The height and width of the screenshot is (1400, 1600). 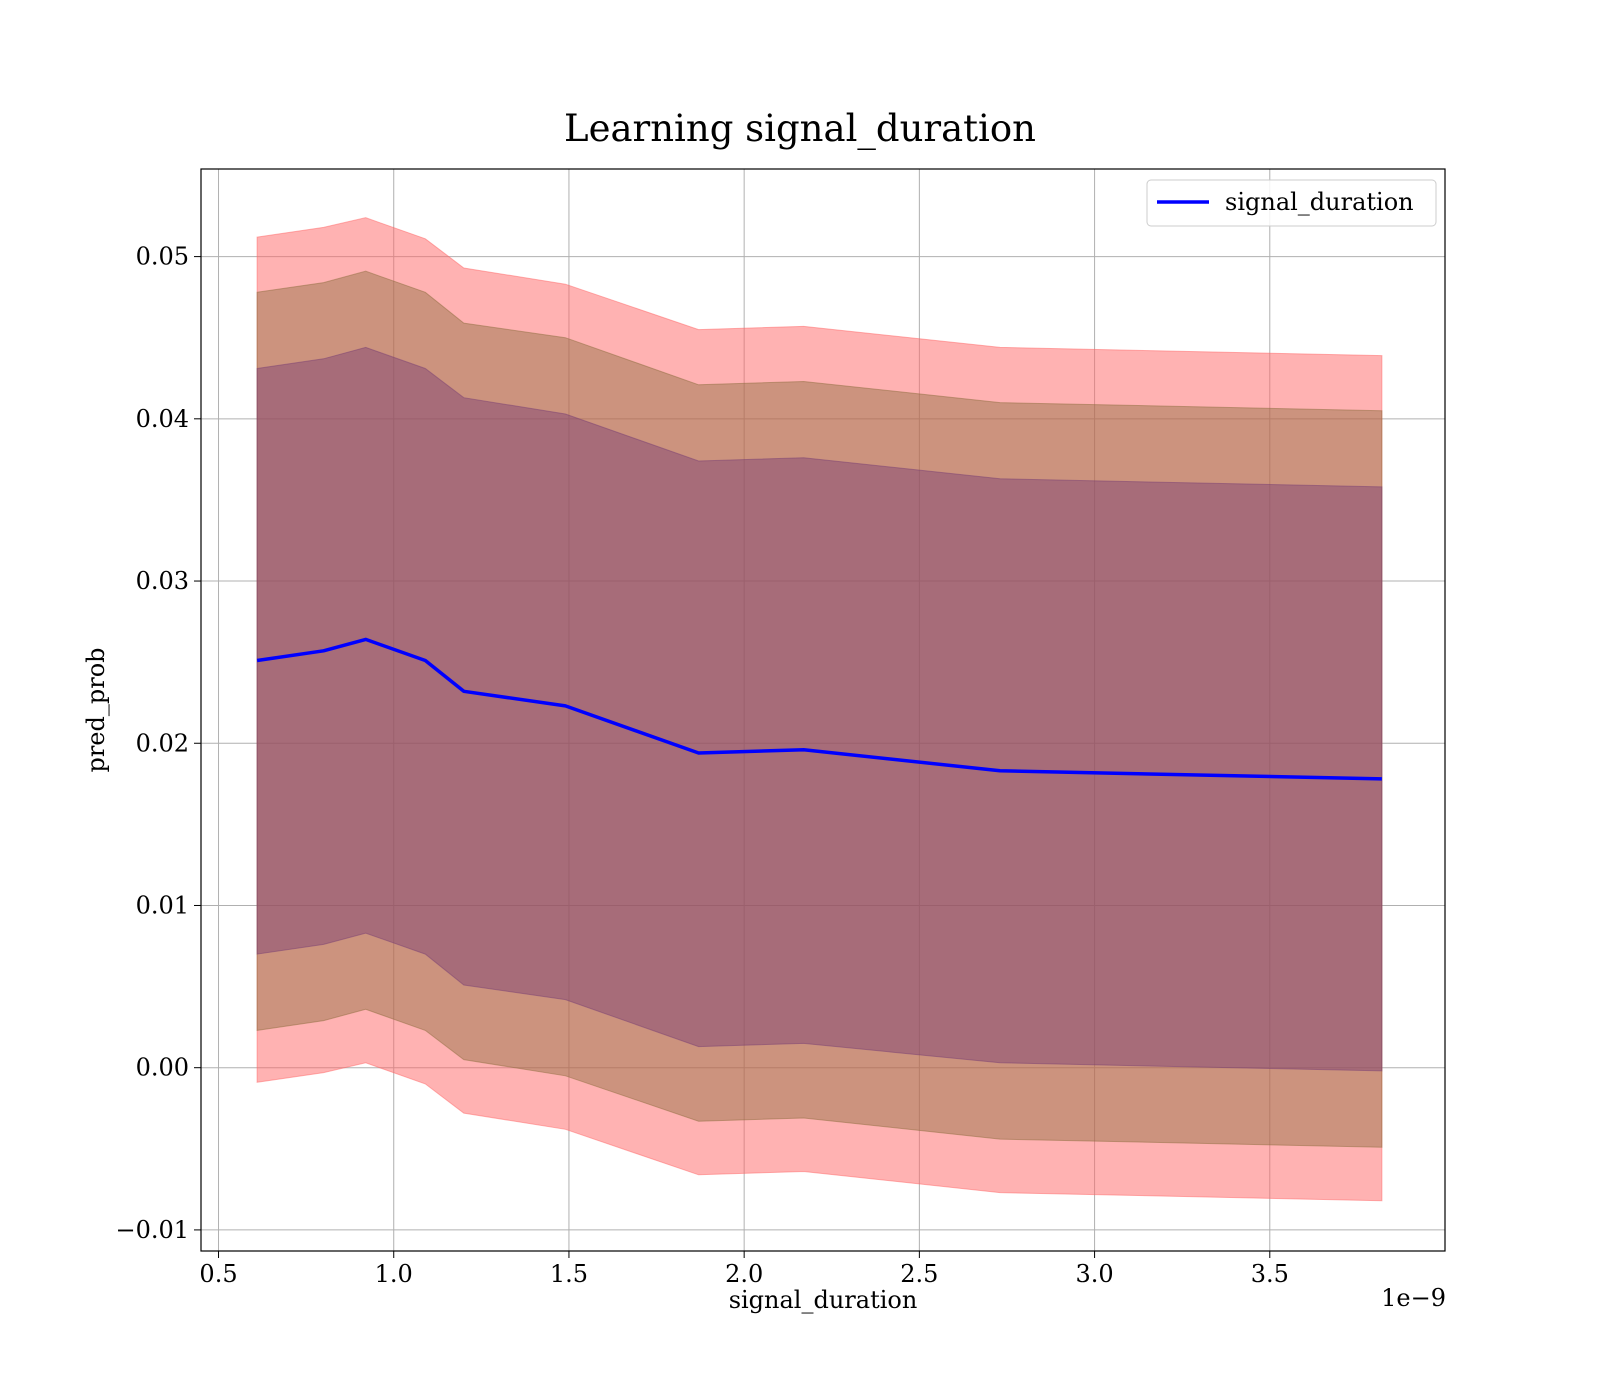 I want to click on y-tick-label: 0.00, so click(x=162, y=1068).